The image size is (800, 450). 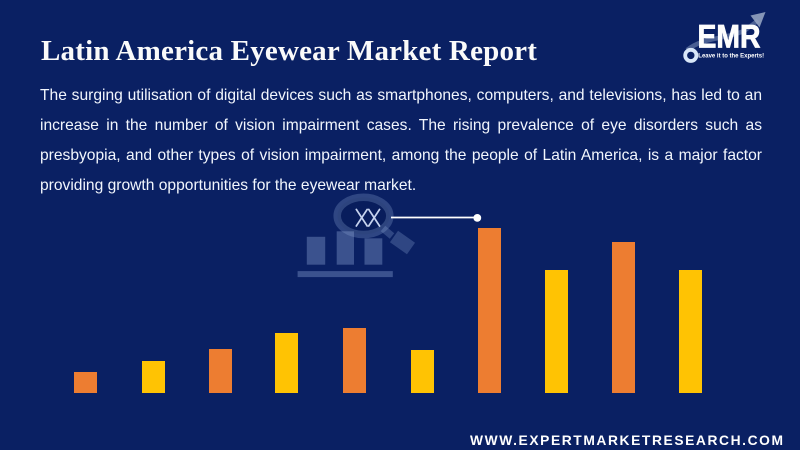 I want to click on svg-text: Leave it to the Experts!, so click(x=731, y=56).